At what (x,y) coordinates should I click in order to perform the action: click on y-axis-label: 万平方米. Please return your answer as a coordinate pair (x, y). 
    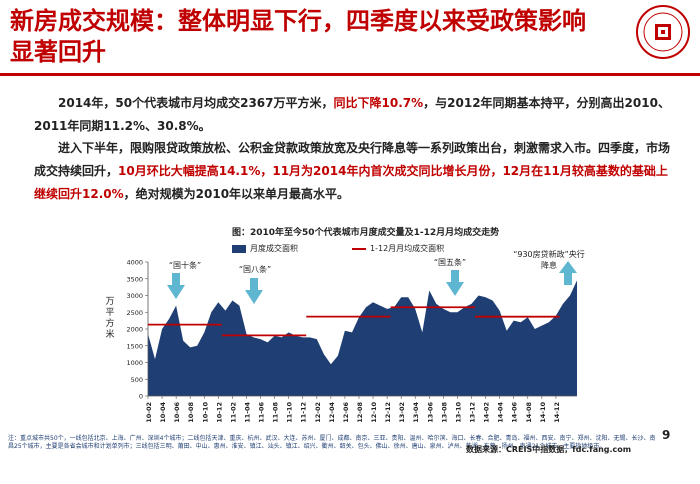
    Looking at the image, I should click on (110, 318).